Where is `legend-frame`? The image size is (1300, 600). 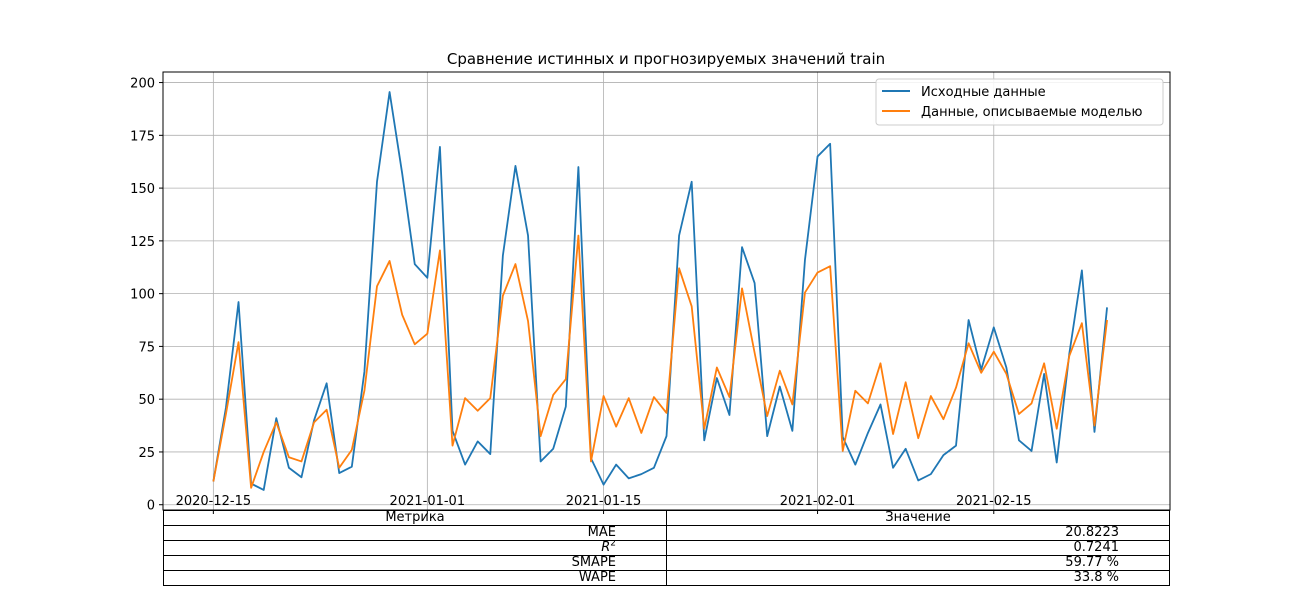
legend-frame is located at coordinates (1019, 102).